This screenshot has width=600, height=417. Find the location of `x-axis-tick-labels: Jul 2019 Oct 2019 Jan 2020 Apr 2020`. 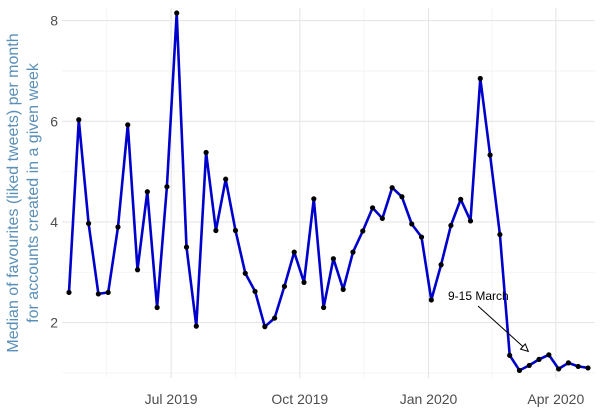

x-axis-tick-labels: Jul 2019 Oct 2019 Jan 2020 Apr 2020 is located at coordinates (365, 399).